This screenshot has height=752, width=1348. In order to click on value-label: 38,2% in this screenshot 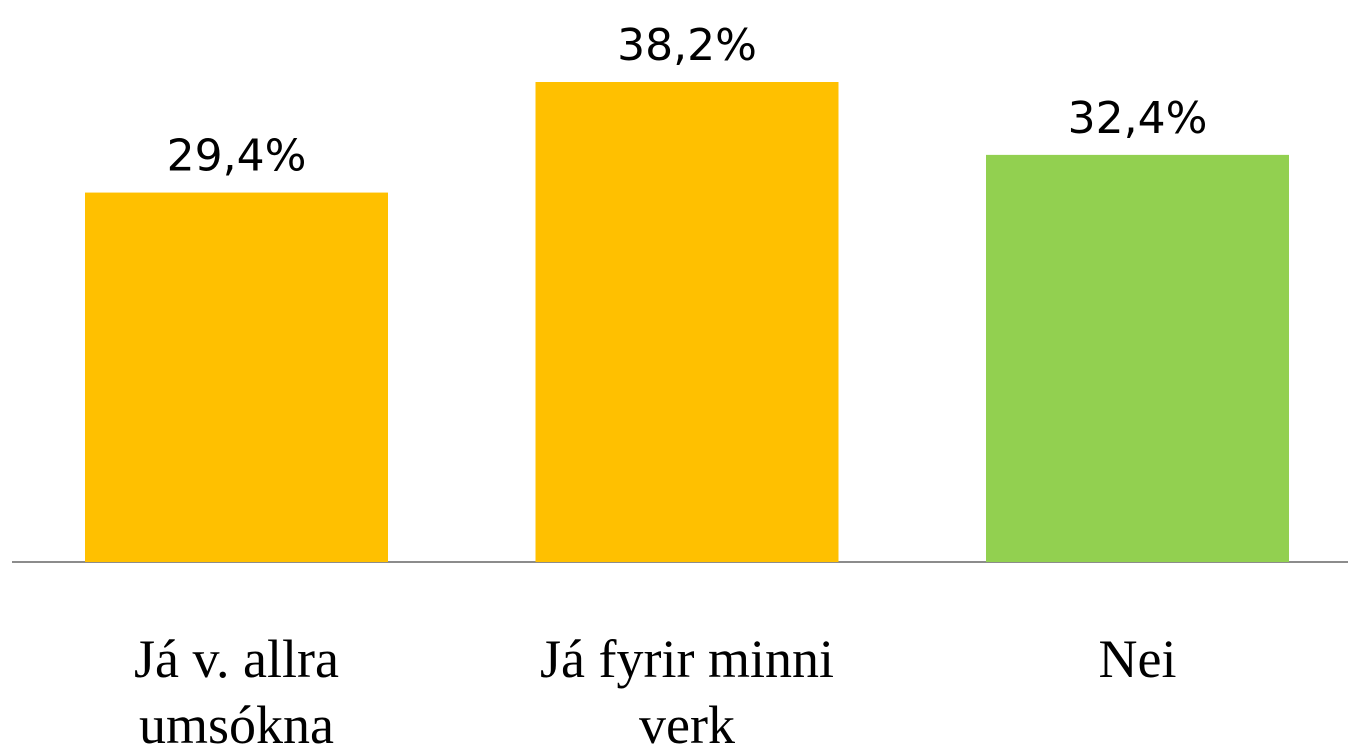, I will do `click(687, 45)`.